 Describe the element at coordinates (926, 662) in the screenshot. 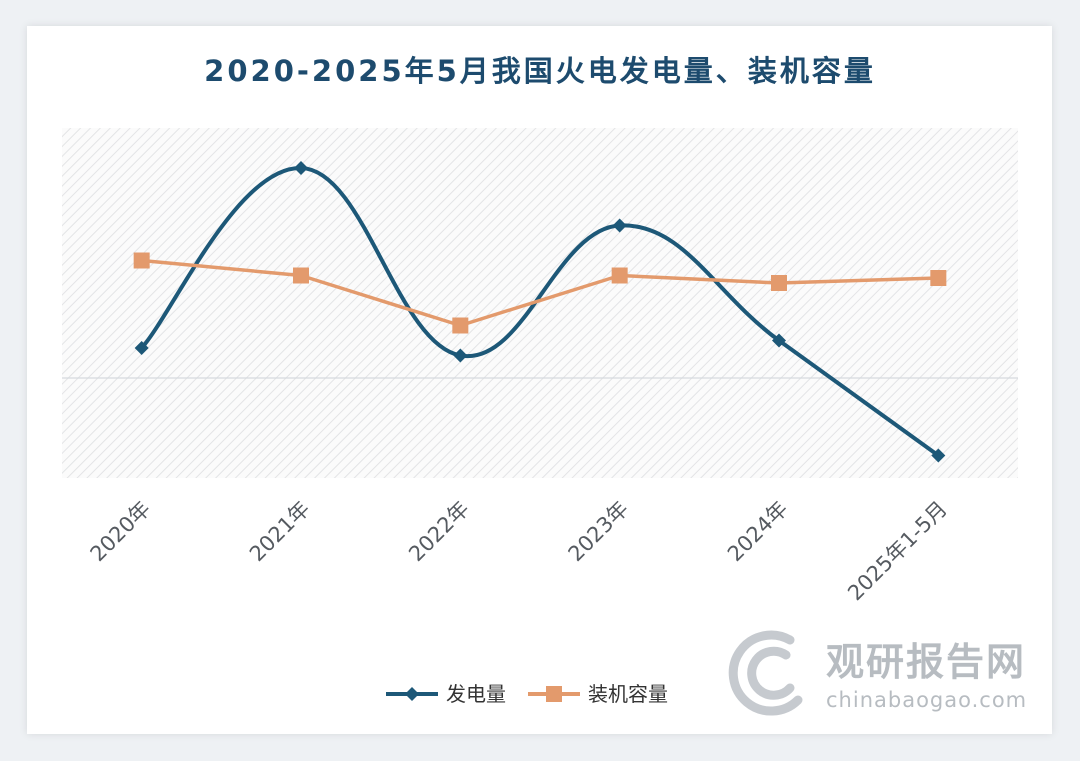

I see `watermark-brand-cn: 观研报告网` at that location.